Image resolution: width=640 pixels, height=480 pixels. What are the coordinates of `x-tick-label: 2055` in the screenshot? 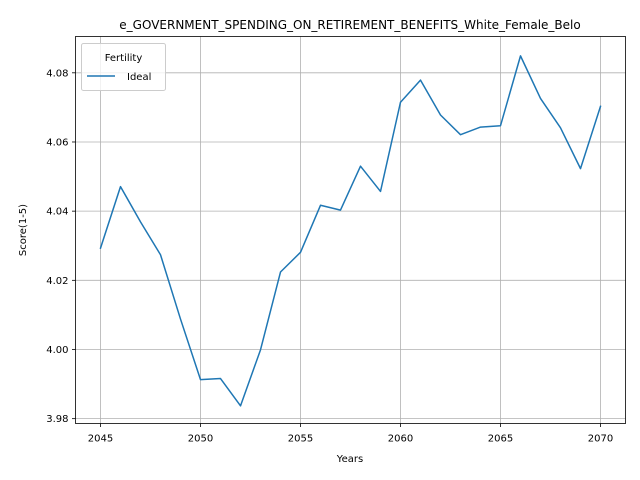 It's located at (300, 439).